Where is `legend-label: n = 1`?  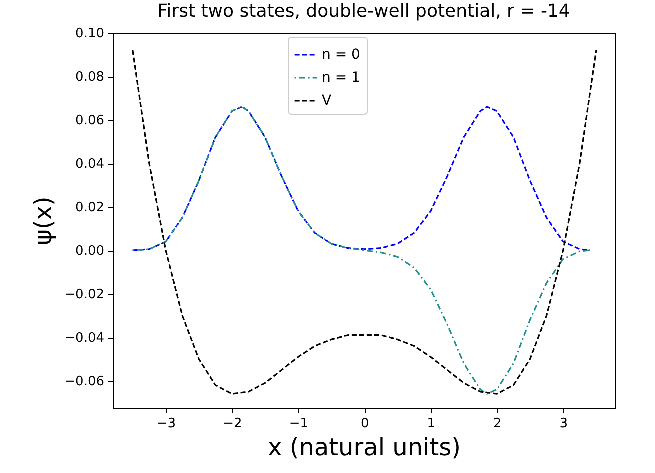 legend-label: n = 1 is located at coordinates (341, 78).